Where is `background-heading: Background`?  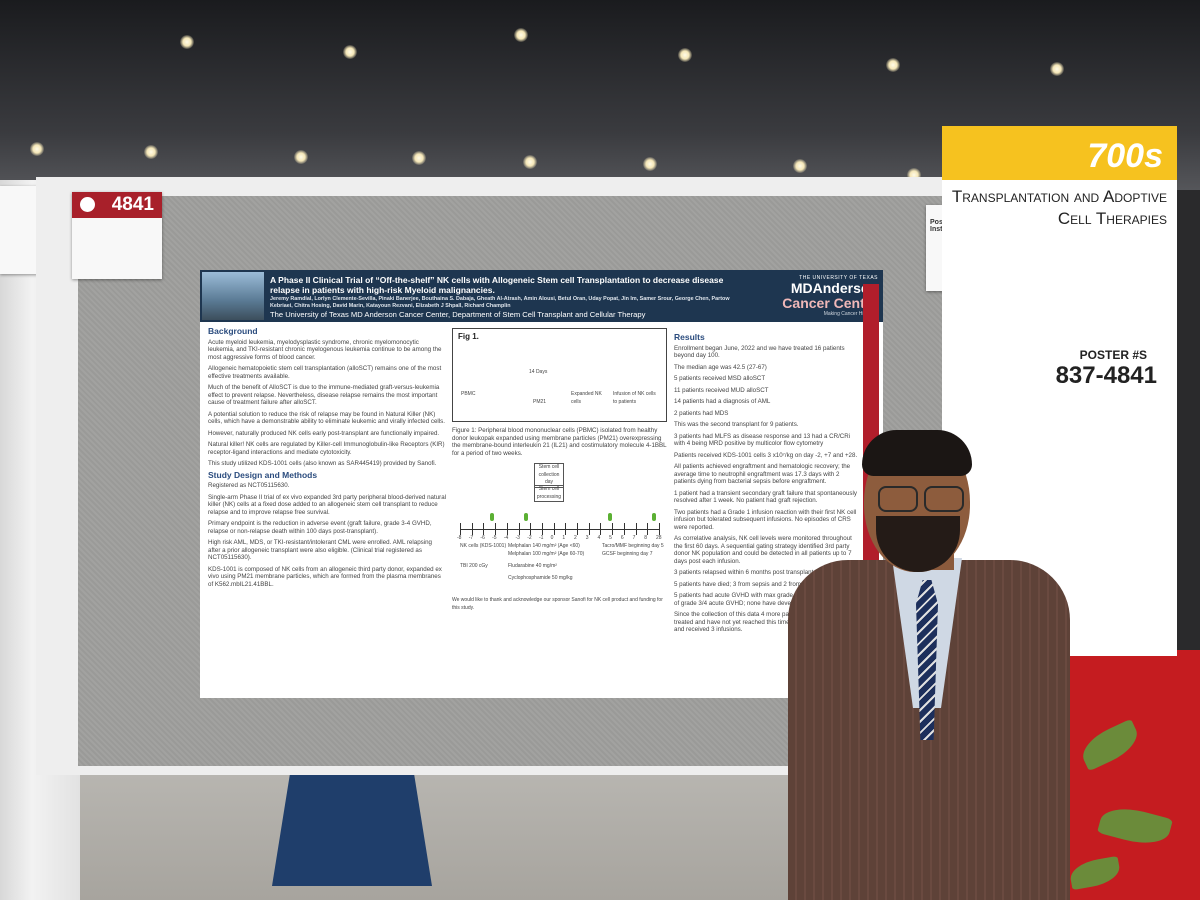
background-heading: Background is located at coordinates (233, 331).